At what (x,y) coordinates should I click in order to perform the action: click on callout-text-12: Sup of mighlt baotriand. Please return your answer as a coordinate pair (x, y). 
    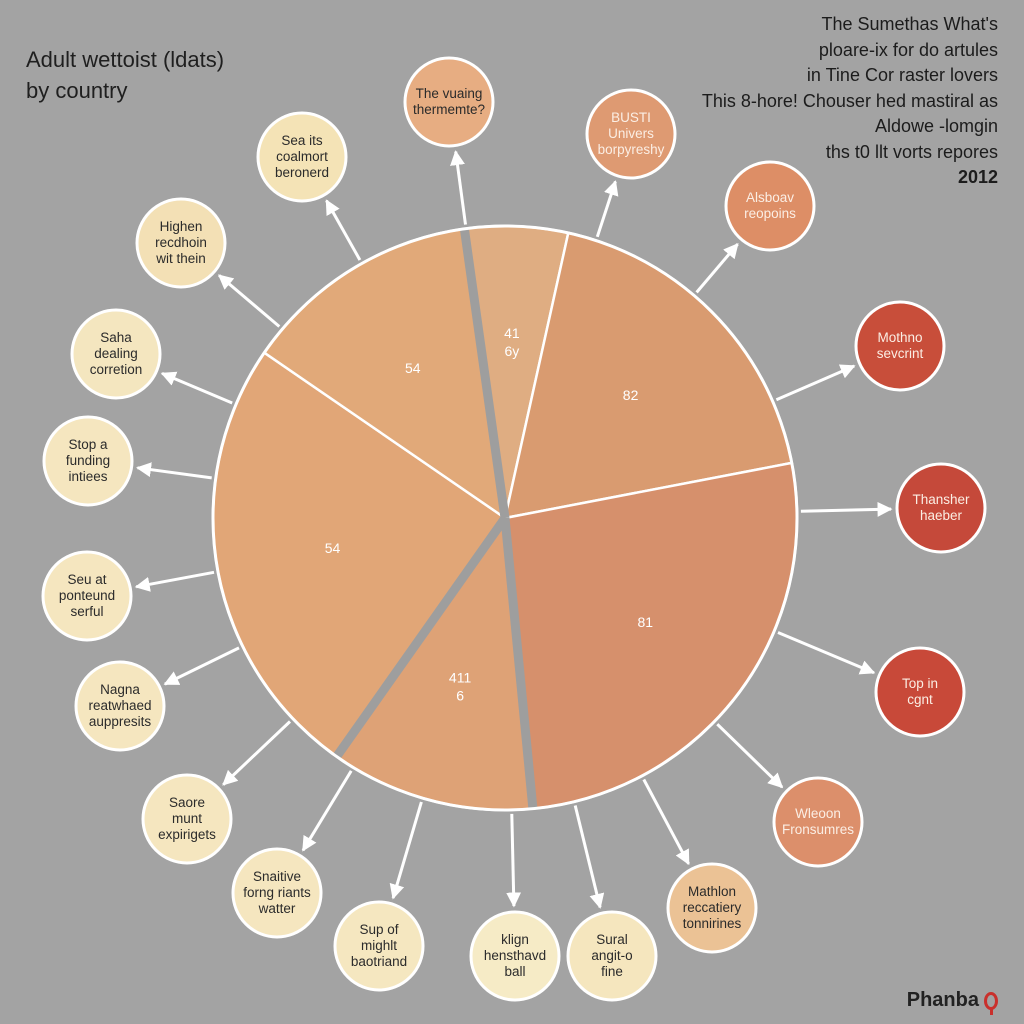
    Looking at the image, I should click on (379, 945).